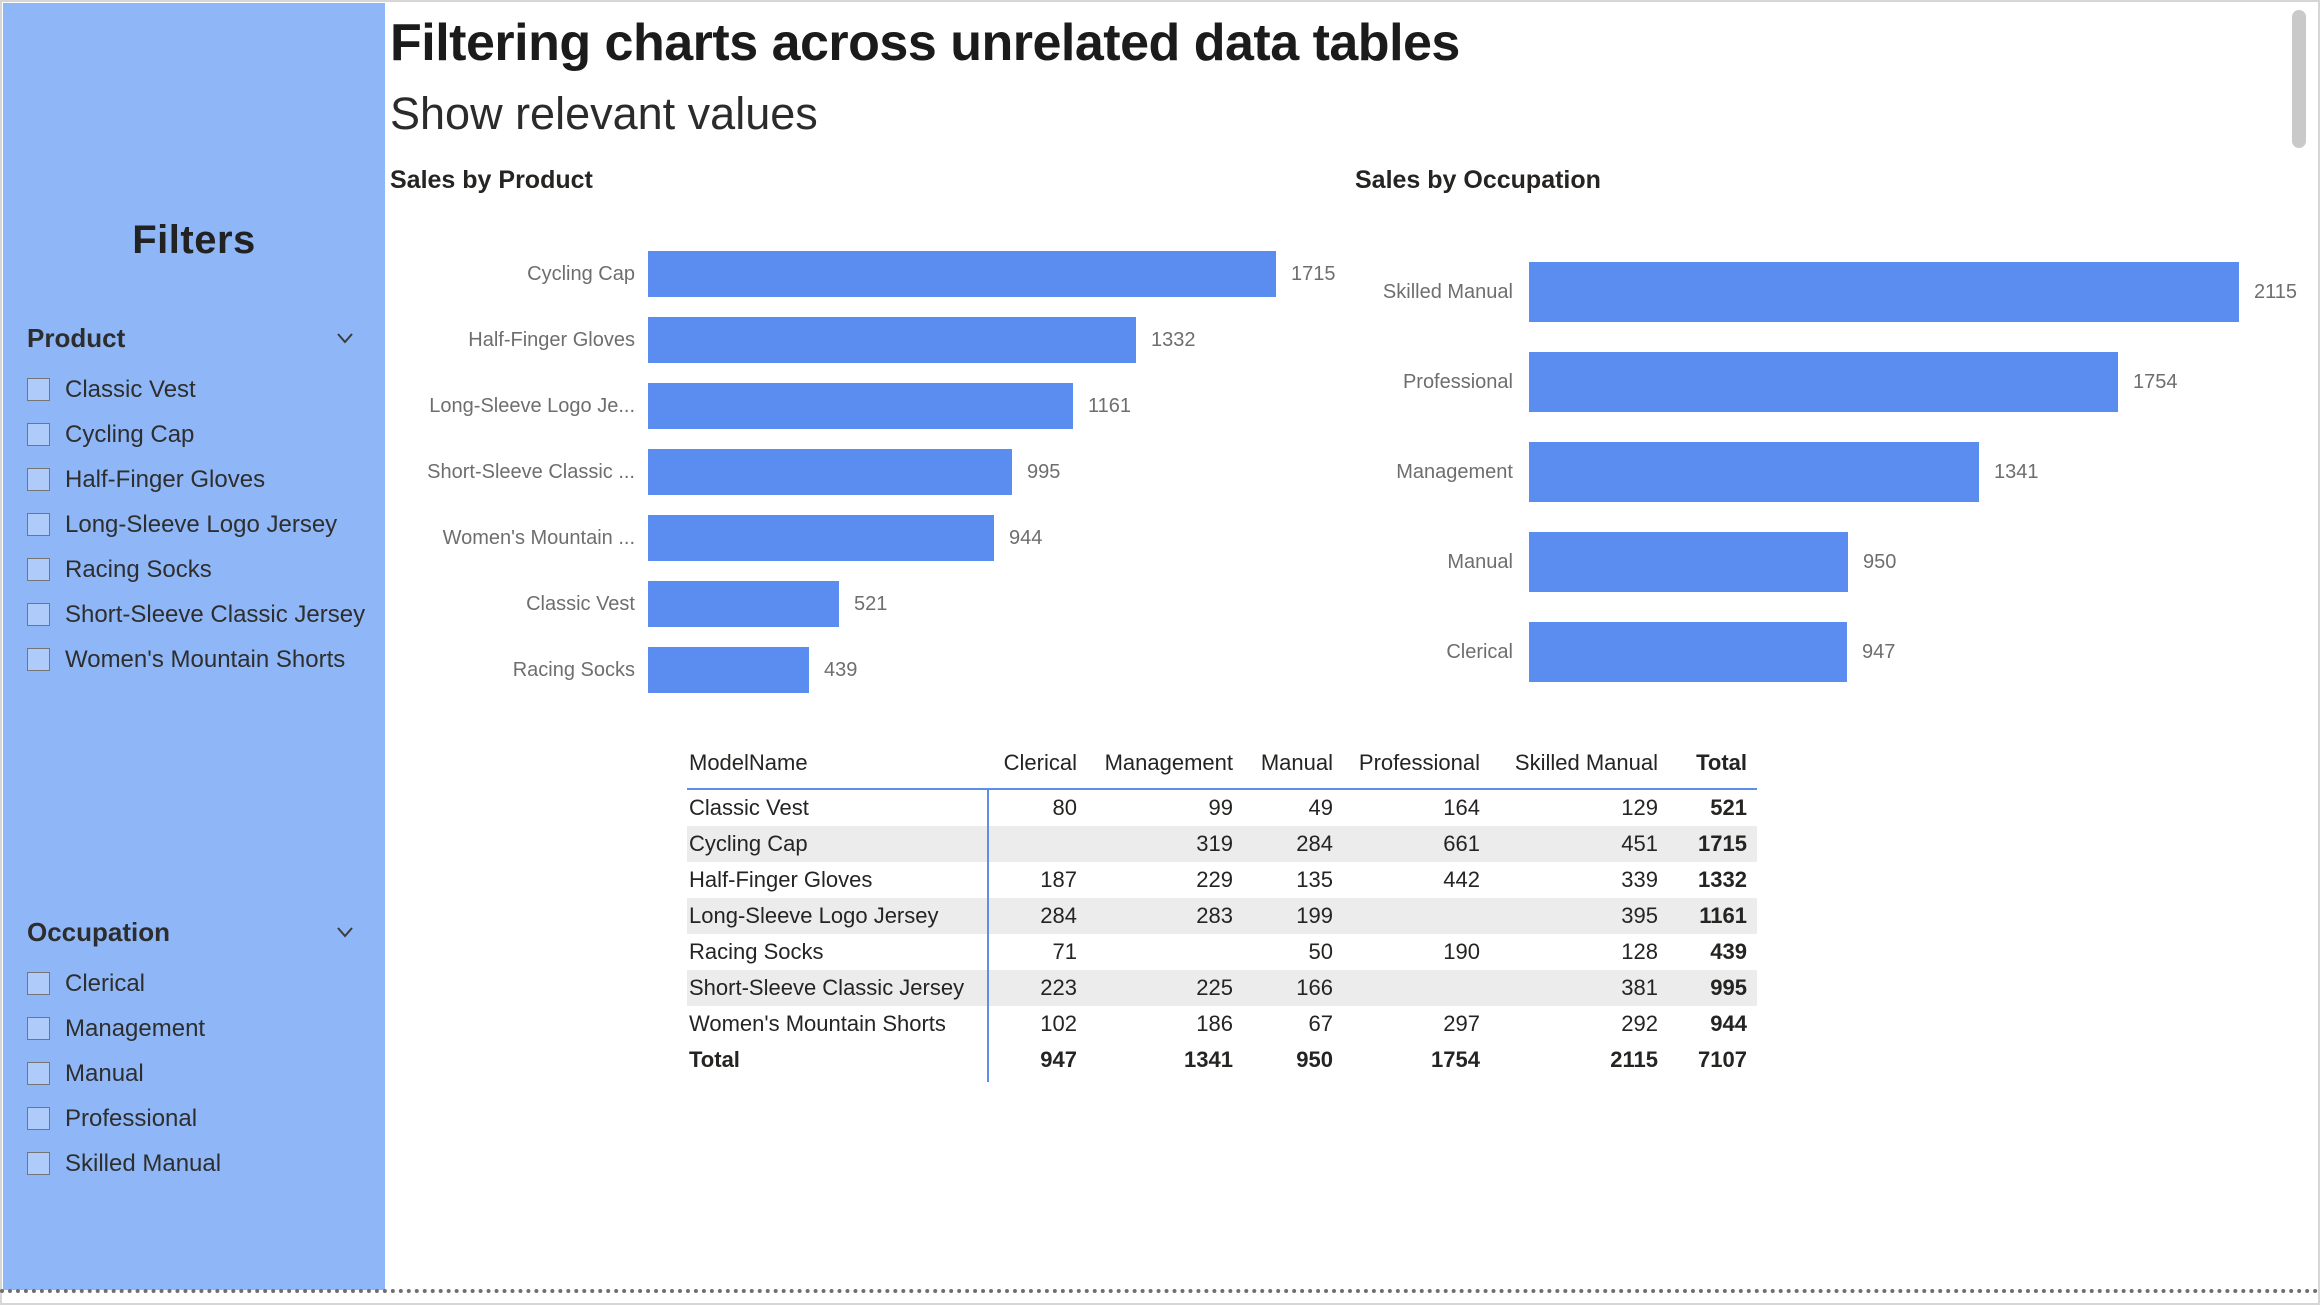 This screenshot has height=1305, width=2320. I want to click on matrix-cell: 135, so click(1314, 879).